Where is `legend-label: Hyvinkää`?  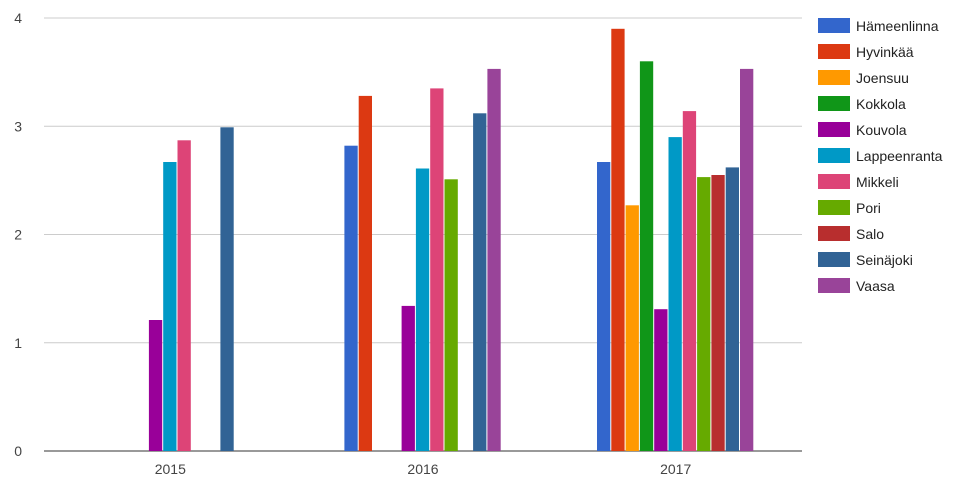
legend-label: Hyvinkää is located at coordinates (885, 52).